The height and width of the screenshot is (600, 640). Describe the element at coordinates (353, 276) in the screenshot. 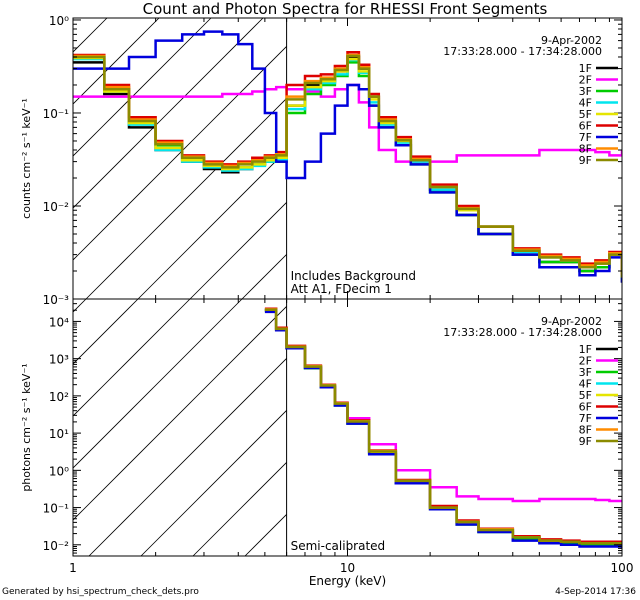

I see `top-annotation: Includes Background` at that location.